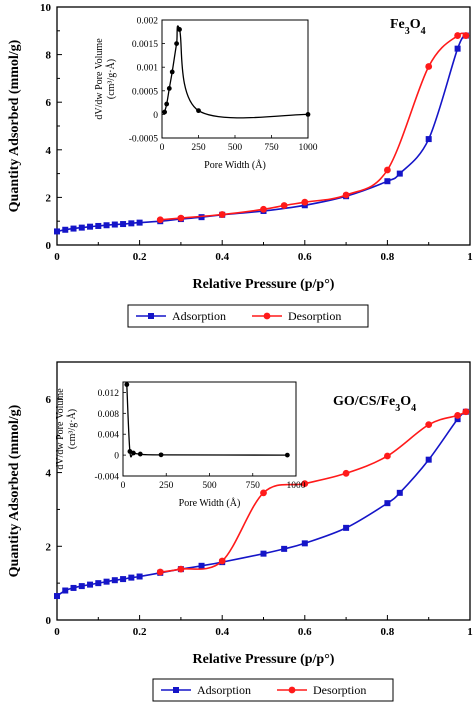 The height and width of the screenshot is (704, 474). I want to click on inset-y-tick-label: 0.002, so click(148, 22).